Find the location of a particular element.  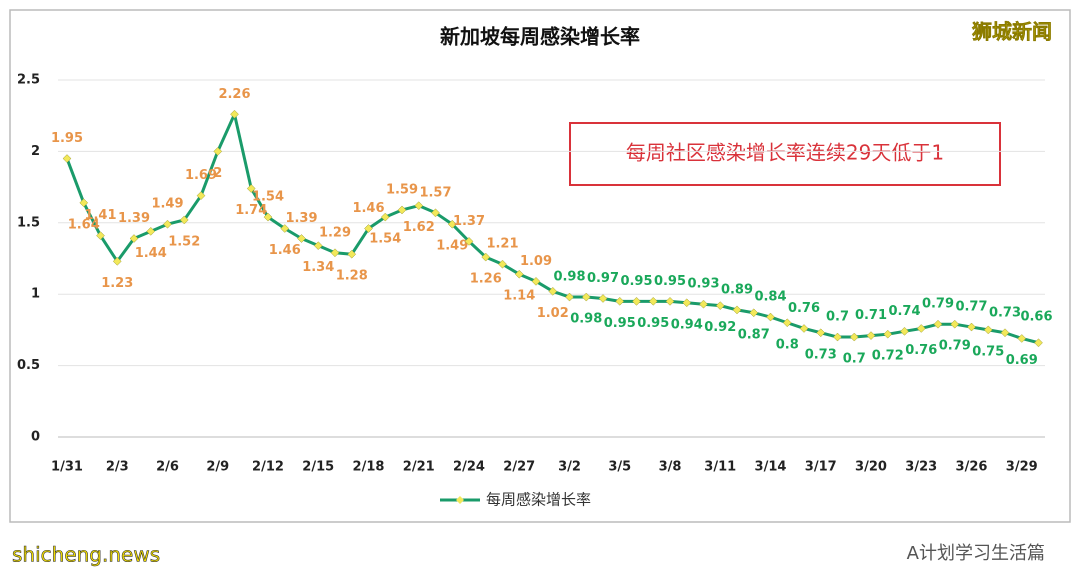

data-label: 1.62 is located at coordinates (419, 227).